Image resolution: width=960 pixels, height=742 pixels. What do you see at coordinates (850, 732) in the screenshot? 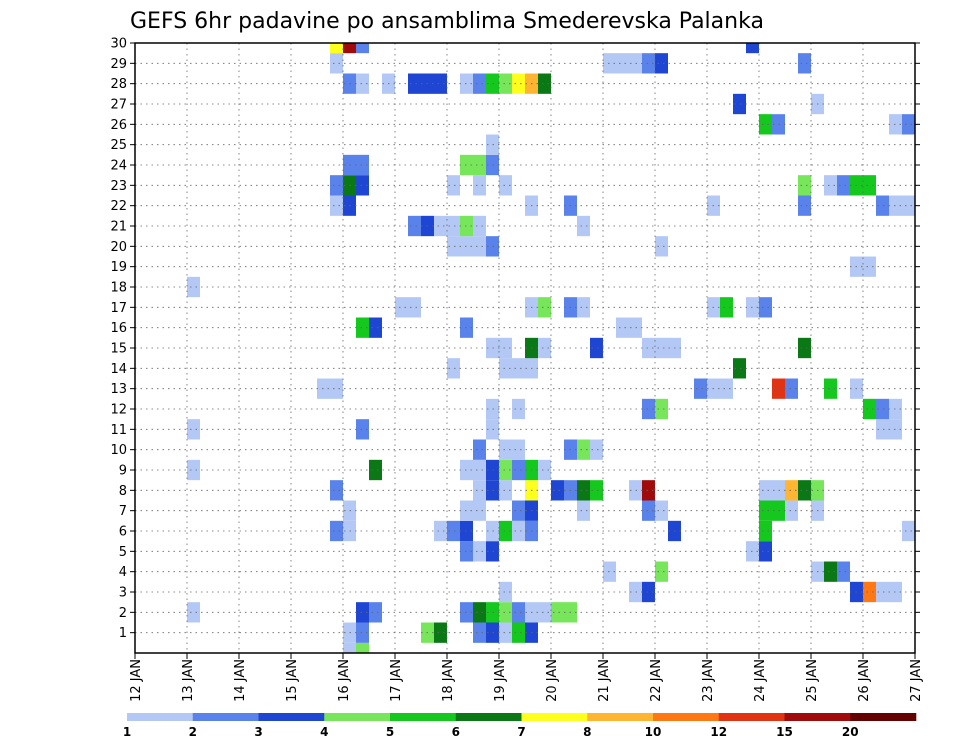
I see `colorbar-label: 20` at bounding box center [850, 732].